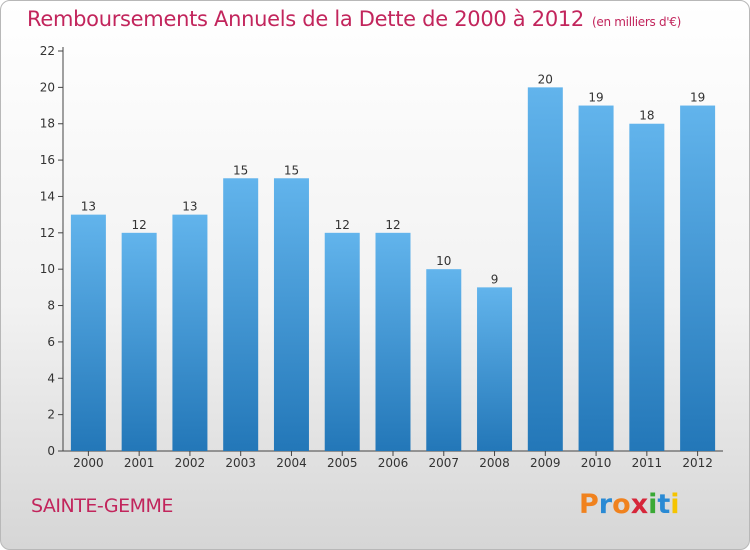  Describe the element at coordinates (240, 463) in the screenshot. I see `x-tick-label: 2003` at that location.